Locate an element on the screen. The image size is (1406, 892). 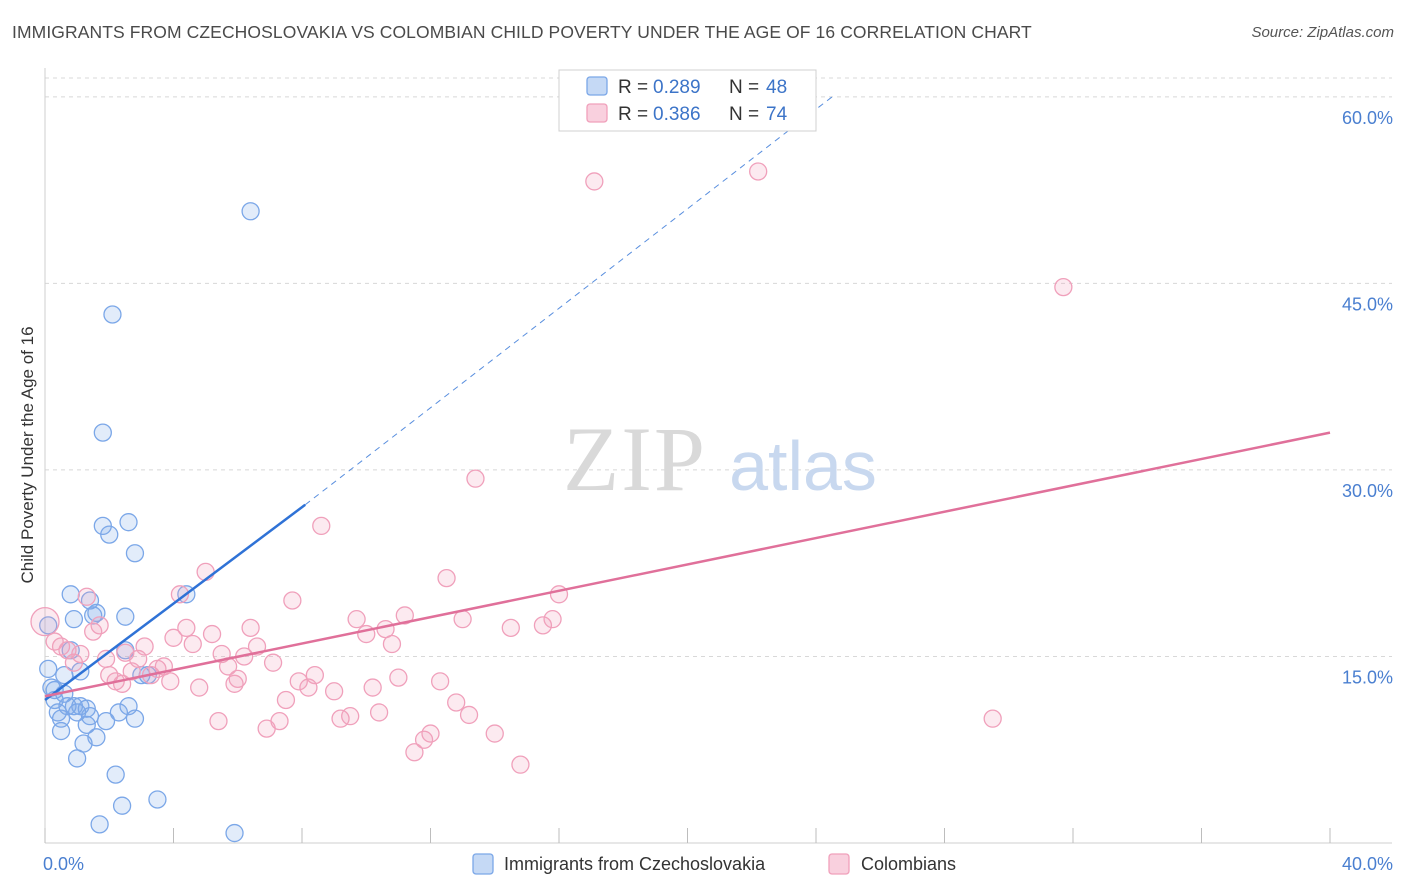
watermark-atlas: atlas is located at coordinates (803, 466).